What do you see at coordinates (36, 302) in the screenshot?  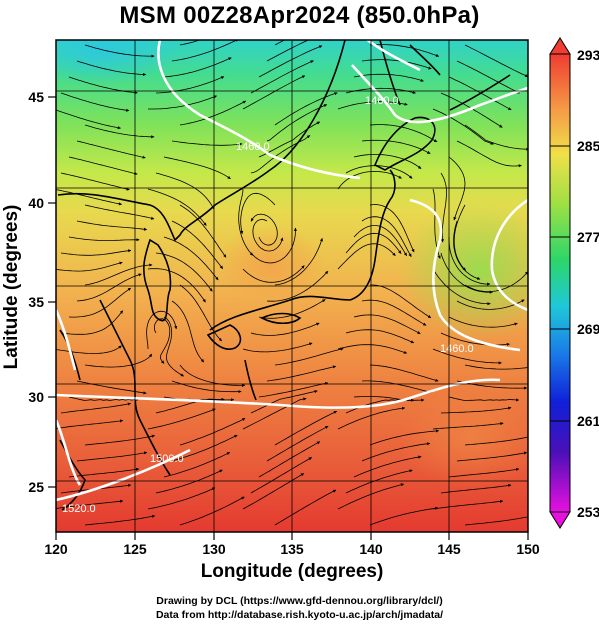 I see `y-tick-label: 35` at bounding box center [36, 302].